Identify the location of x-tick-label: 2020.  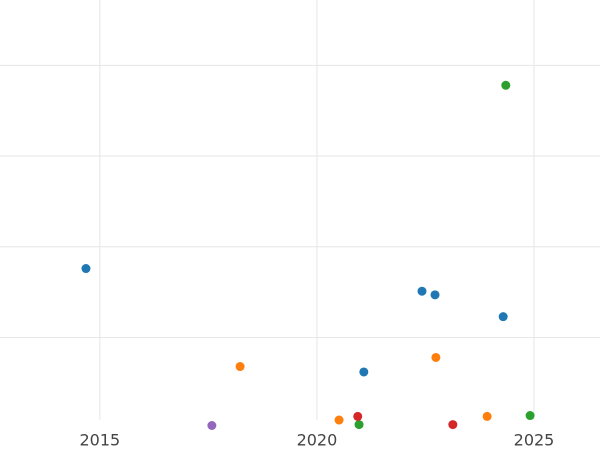
(317, 440).